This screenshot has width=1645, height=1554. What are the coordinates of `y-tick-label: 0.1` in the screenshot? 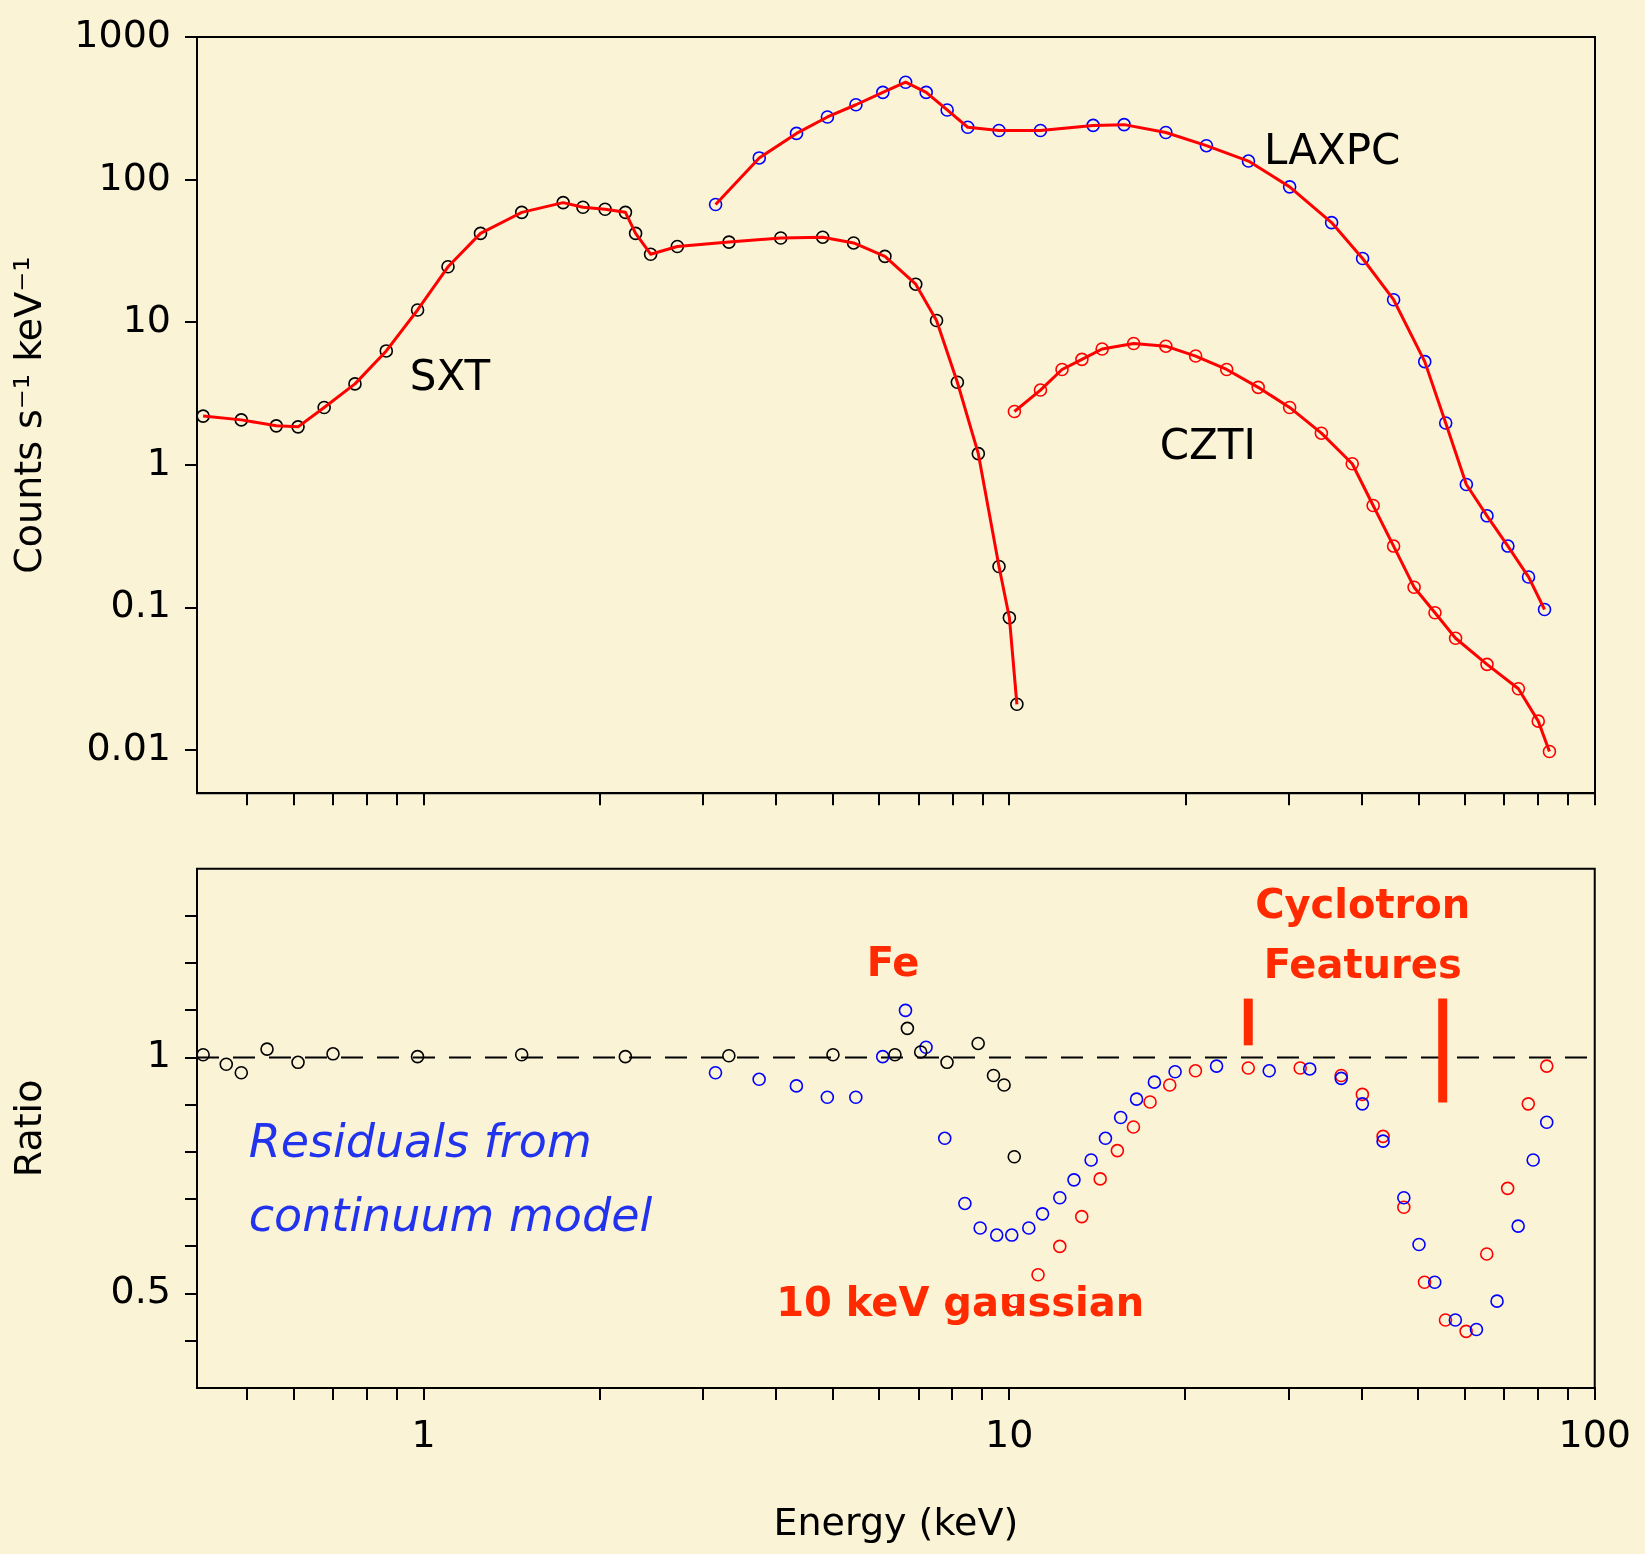 It's located at (140, 604).